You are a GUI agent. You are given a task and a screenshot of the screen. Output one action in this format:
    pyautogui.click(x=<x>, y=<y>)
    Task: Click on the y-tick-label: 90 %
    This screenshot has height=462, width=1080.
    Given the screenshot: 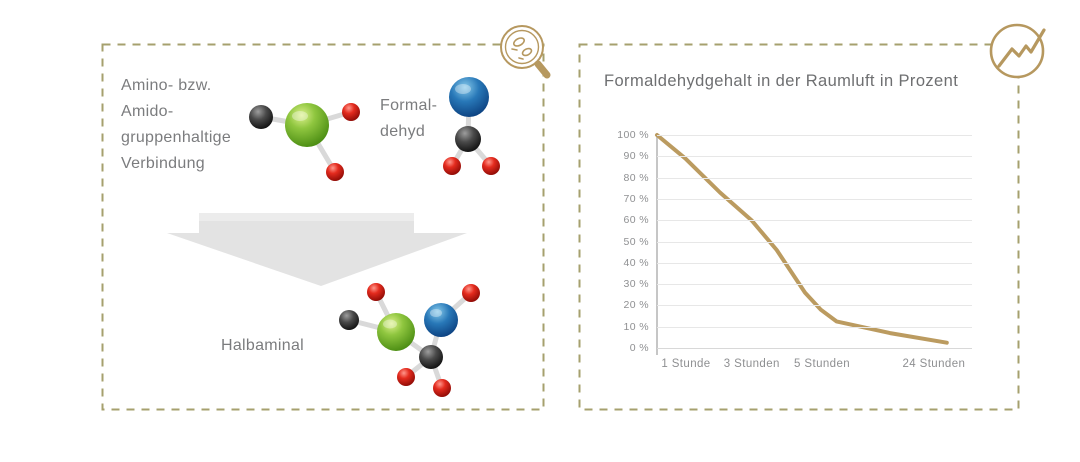 What is the action you would take?
    pyautogui.click(x=636, y=156)
    